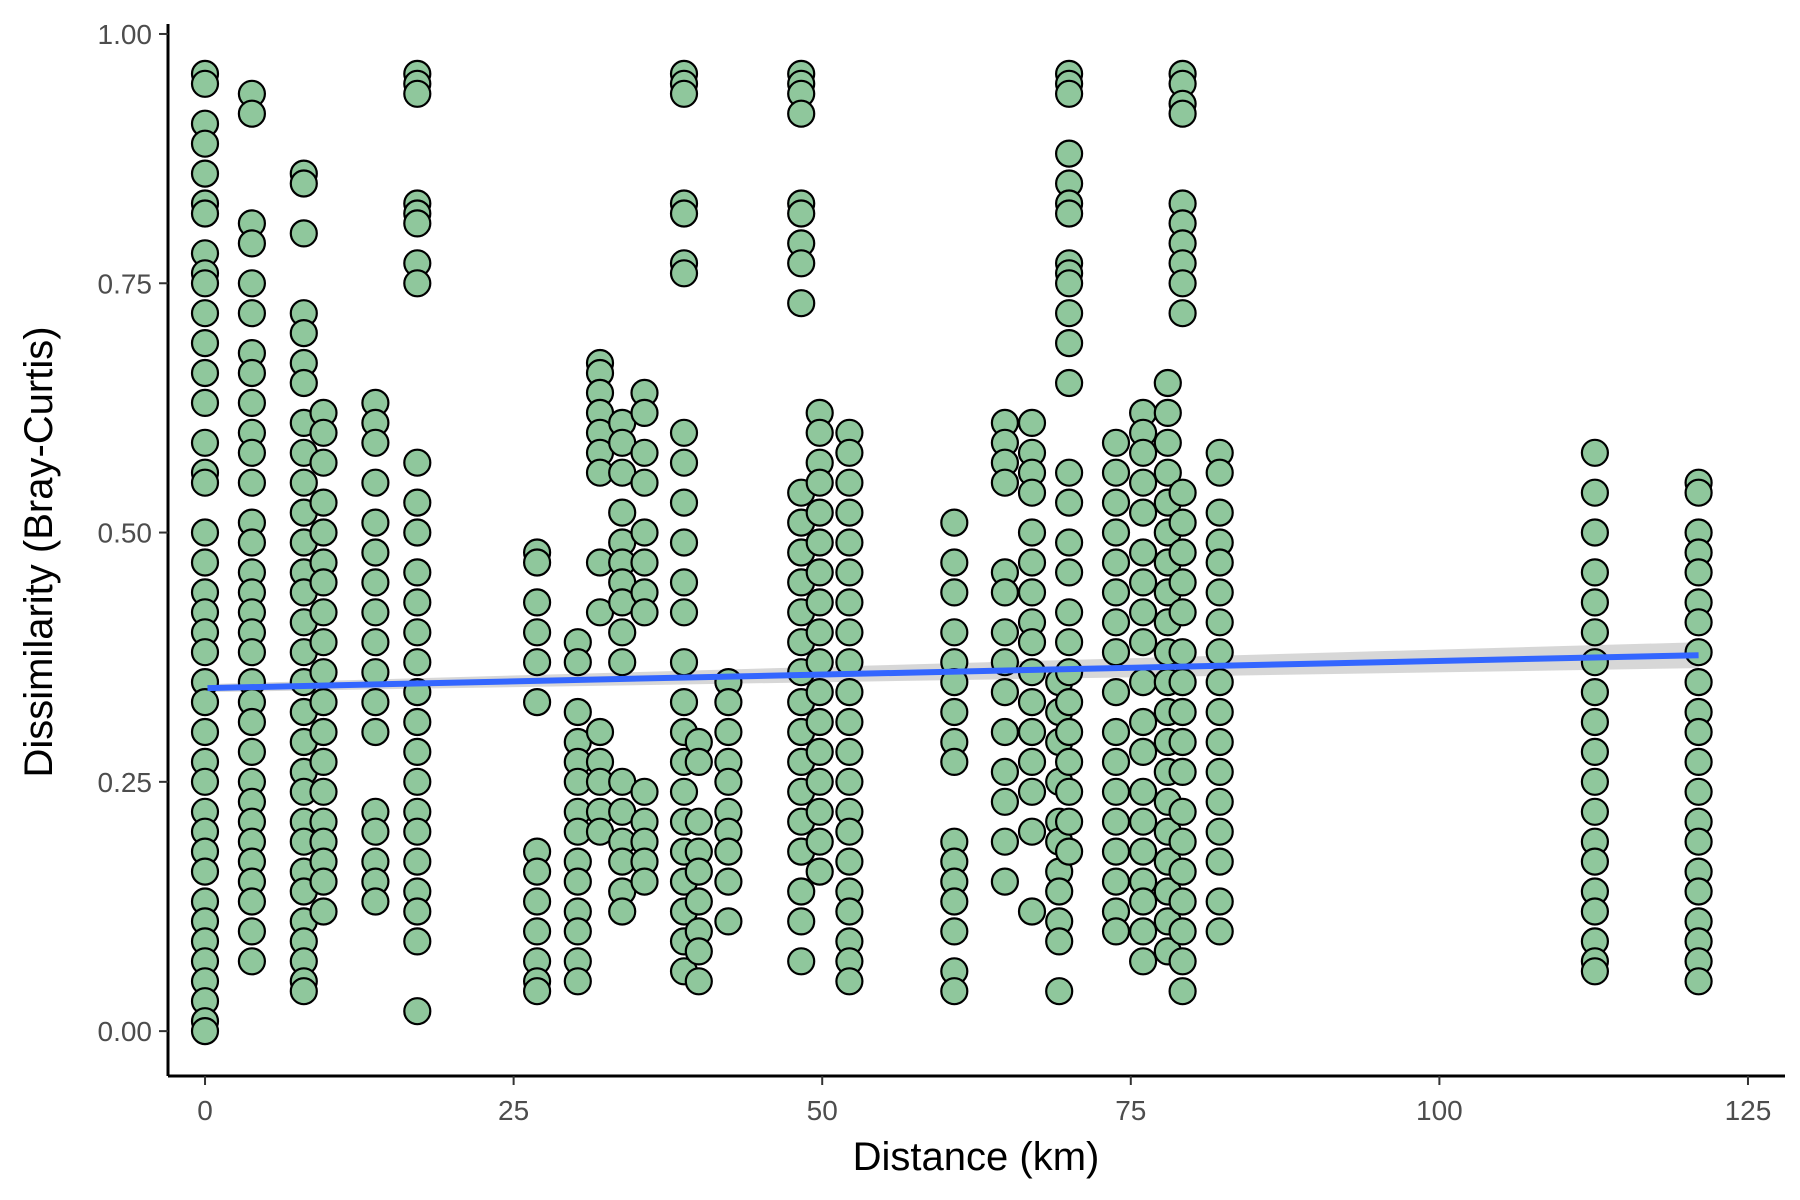 Image resolution: width=1800 pixels, height=1200 pixels. I want to click on x-axis-title: Distance (km), so click(976, 1157).